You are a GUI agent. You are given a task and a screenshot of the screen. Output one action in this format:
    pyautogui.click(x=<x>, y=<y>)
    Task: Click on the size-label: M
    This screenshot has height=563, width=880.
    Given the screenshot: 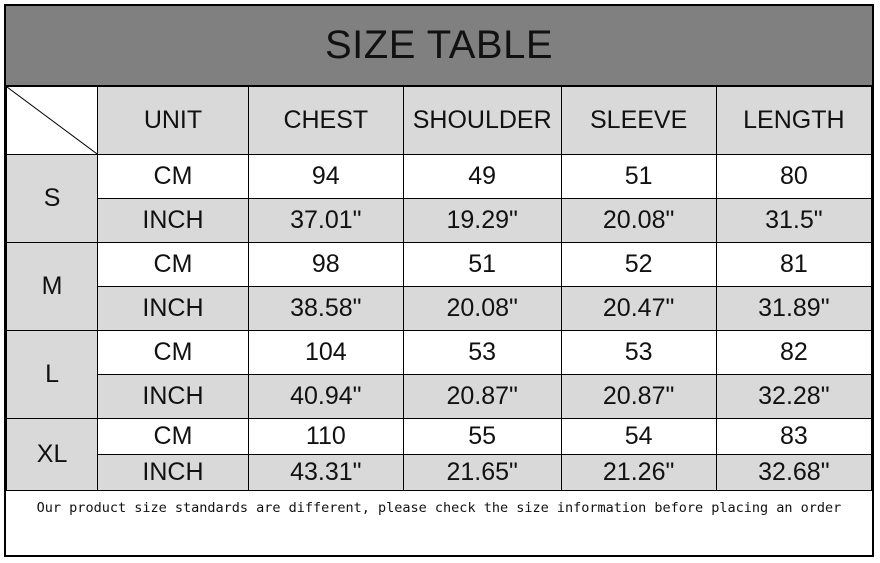 What is the action you would take?
    pyautogui.click(x=52, y=286)
    